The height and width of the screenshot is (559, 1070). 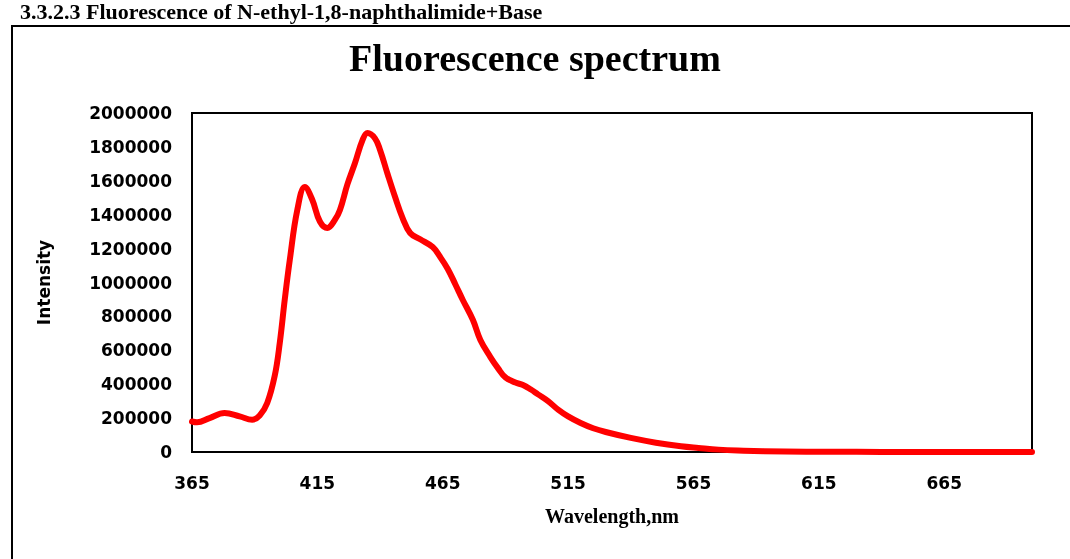 What do you see at coordinates (131, 113) in the screenshot?
I see `y-tick-label: 2000000` at bounding box center [131, 113].